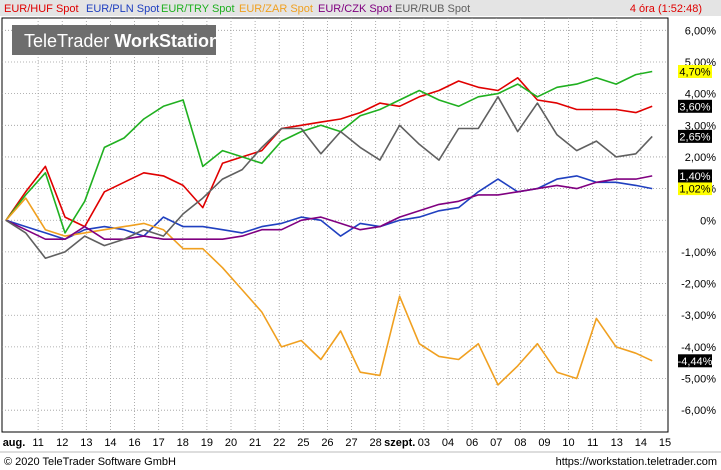 This screenshot has height=470, width=721. What do you see at coordinates (183, 443) in the screenshot?
I see `x-tick-label: 18` at bounding box center [183, 443].